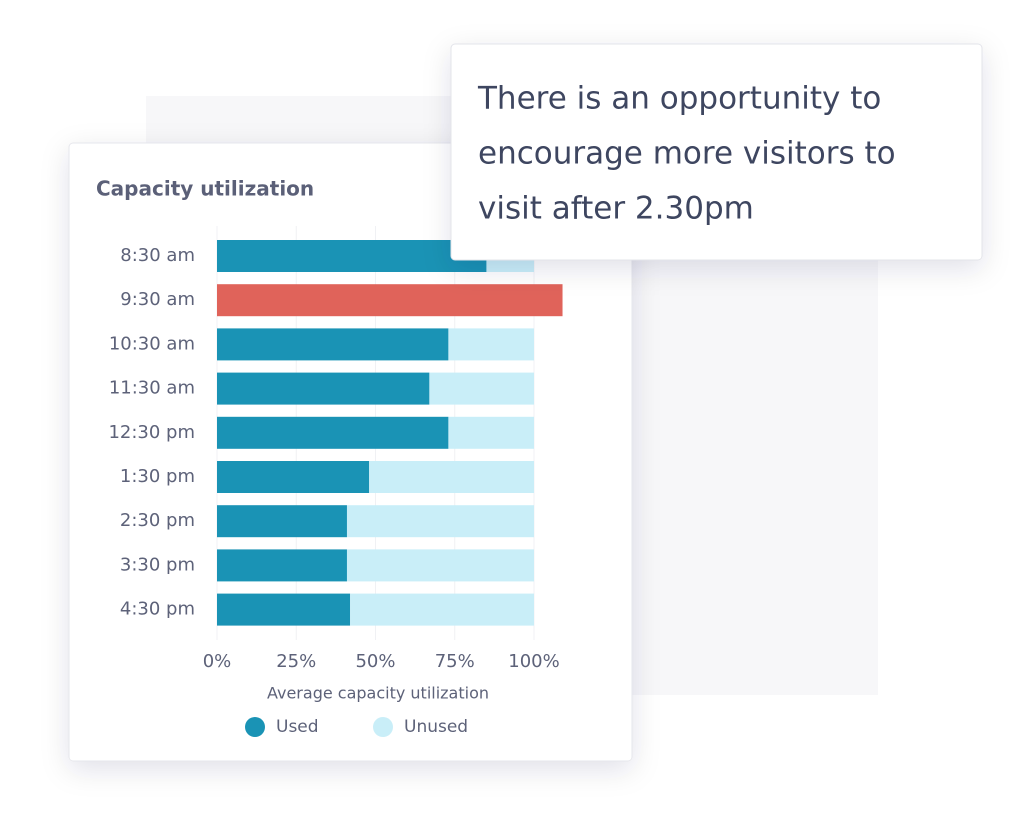  I want to click on y-tick-label: 1:30 pm, so click(157, 476).